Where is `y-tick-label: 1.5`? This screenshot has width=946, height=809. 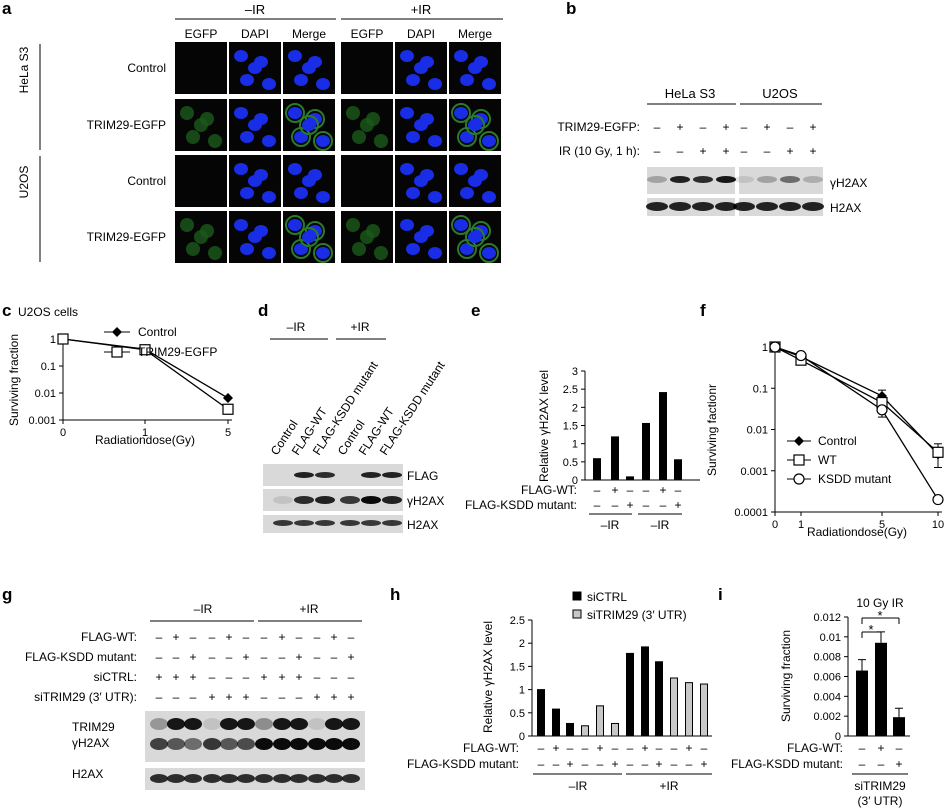 y-tick-label: 1.5 is located at coordinates (517, 667).